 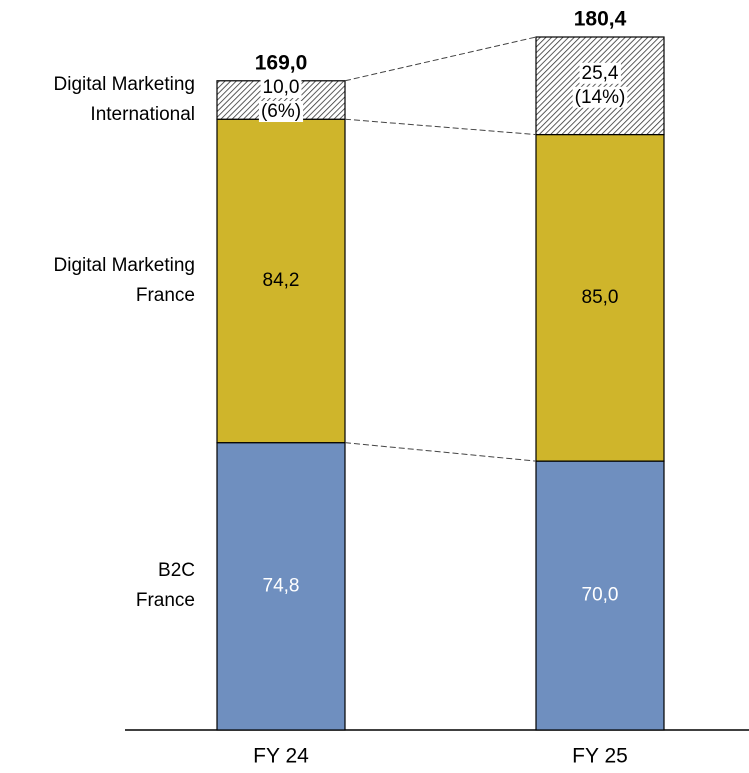 I want to click on value-label: 74,8, so click(x=281, y=585).